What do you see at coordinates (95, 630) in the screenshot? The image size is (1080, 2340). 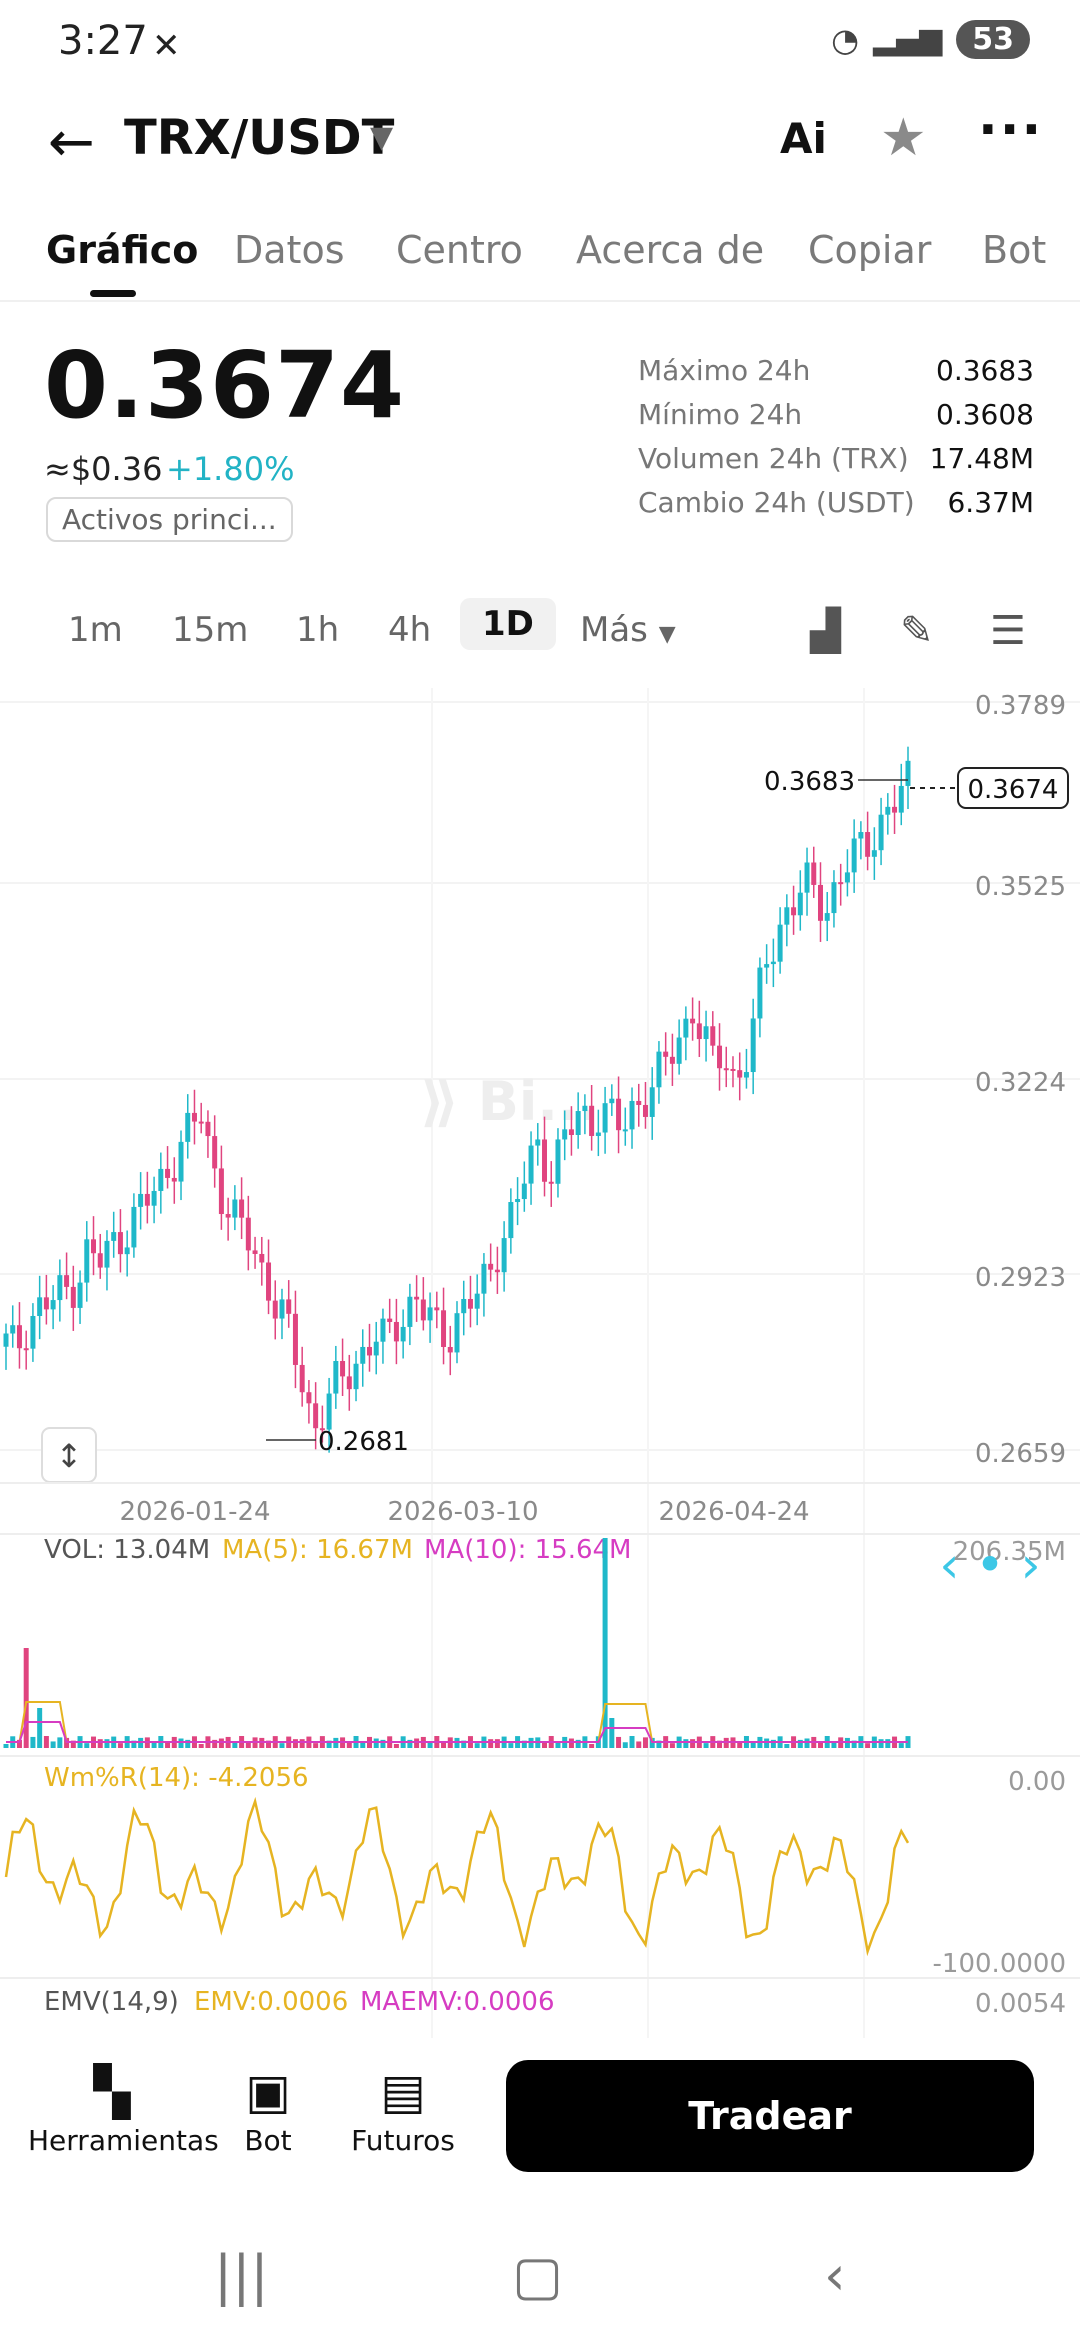 I see `interval-1m: 1m` at bounding box center [95, 630].